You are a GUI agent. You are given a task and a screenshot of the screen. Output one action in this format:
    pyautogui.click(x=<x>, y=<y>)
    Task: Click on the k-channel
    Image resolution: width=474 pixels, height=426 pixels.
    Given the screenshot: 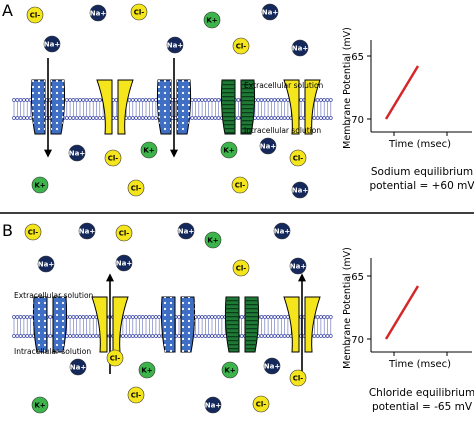 What is the action you would take?
    pyautogui.click(x=242, y=324)
    